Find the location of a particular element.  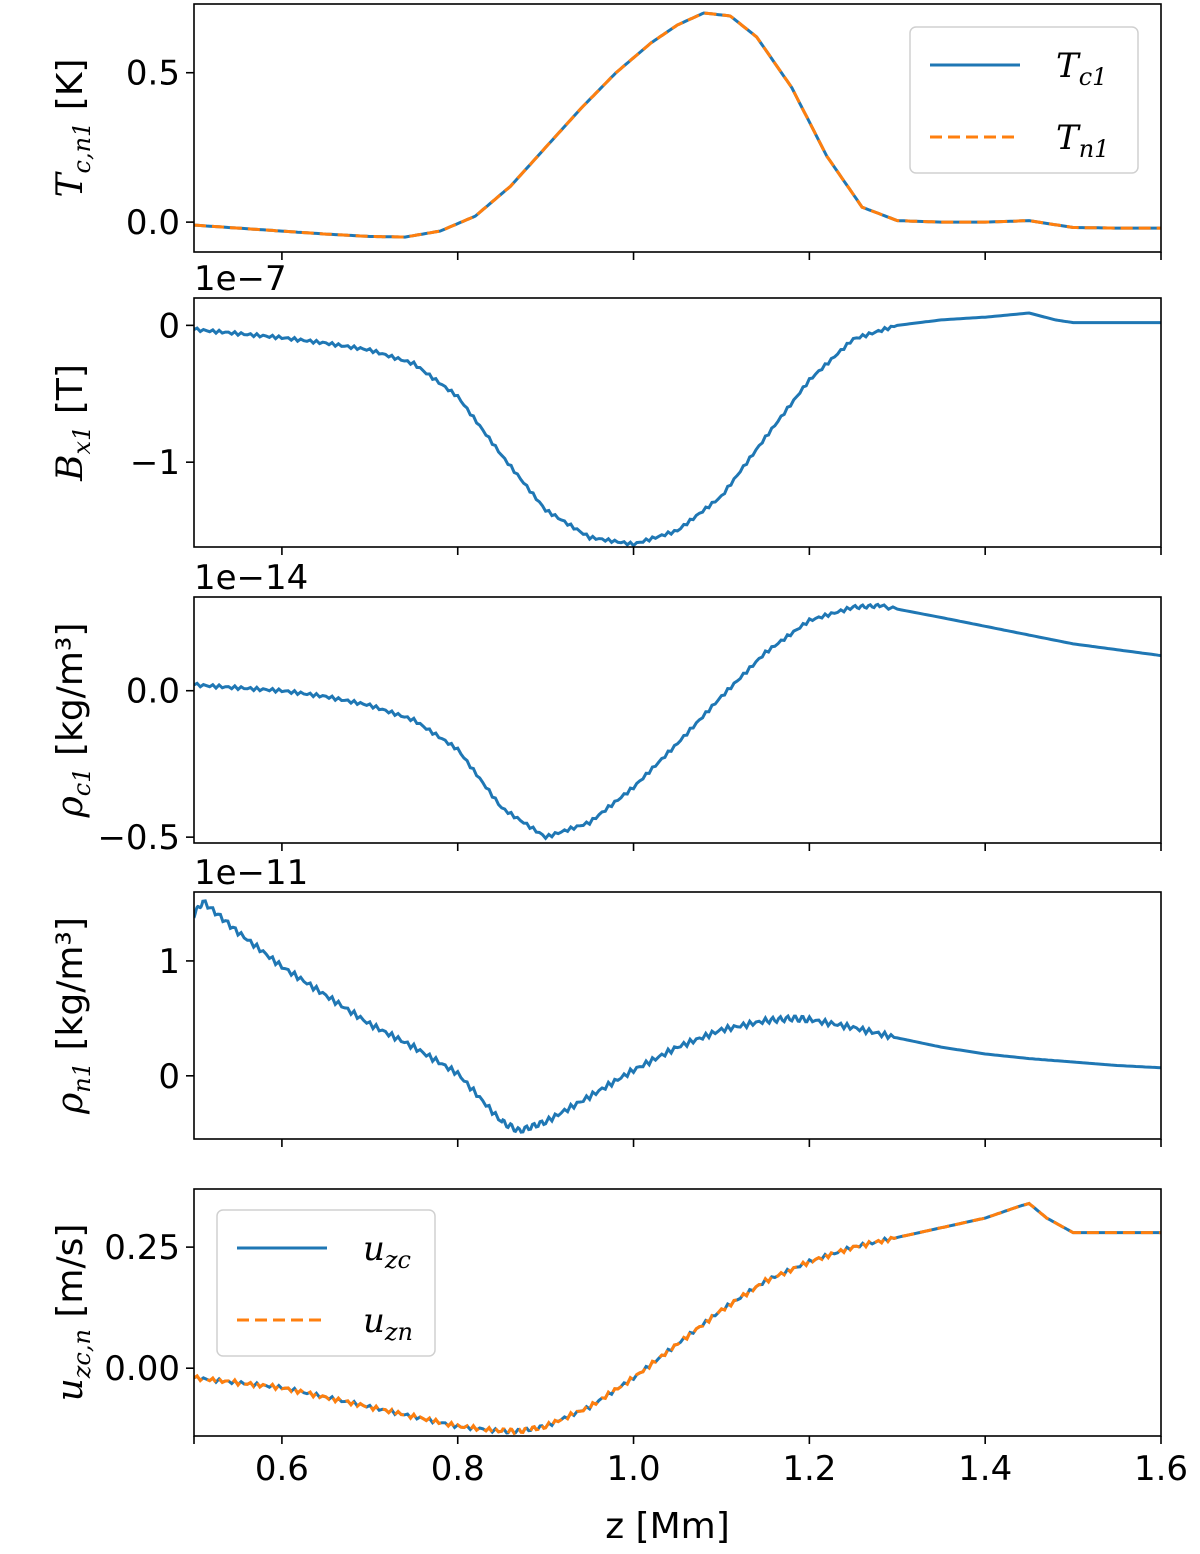

panel-4-ytick-label-0: 0 is located at coordinates (169, 1077).